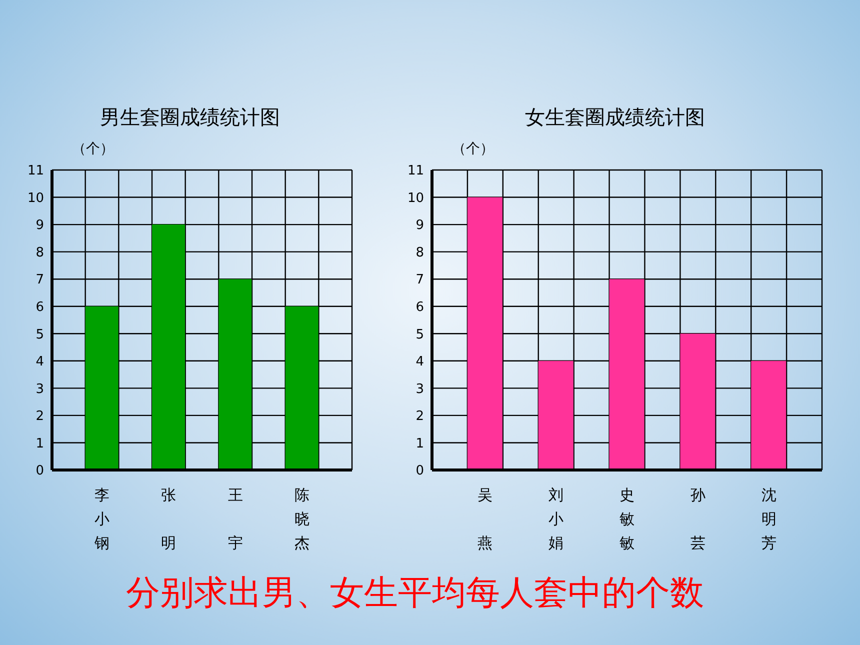 The height and width of the screenshot is (645, 860). What do you see at coordinates (302, 519) in the screenshot?
I see `x-tick-label: 陈晓杰` at bounding box center [302, 519].